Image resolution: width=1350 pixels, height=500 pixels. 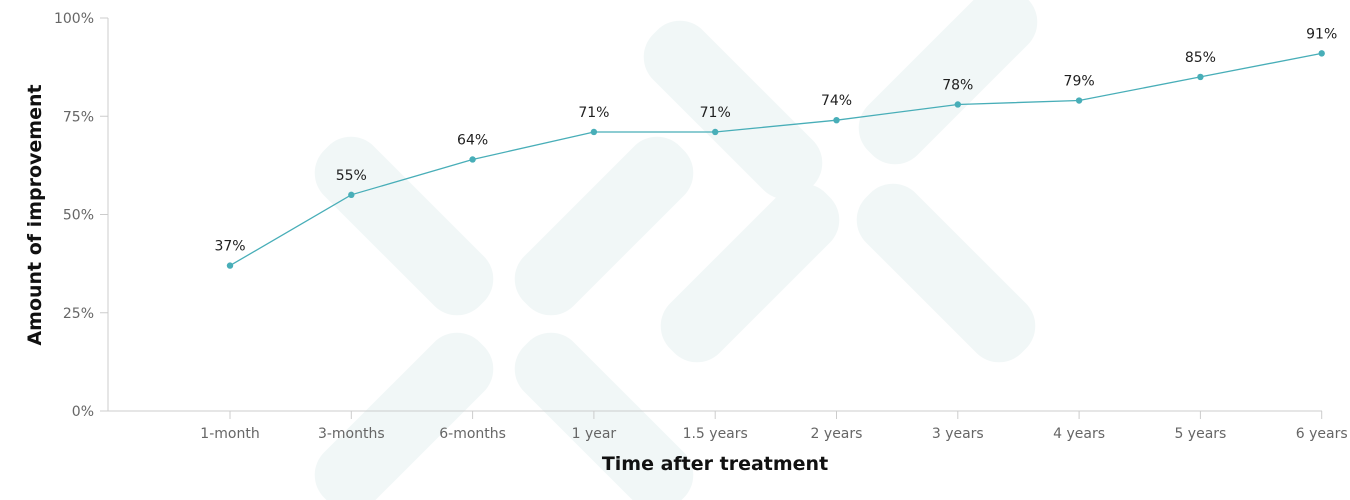 I want to click on data-label: 55%, so click(x=351, y=176).